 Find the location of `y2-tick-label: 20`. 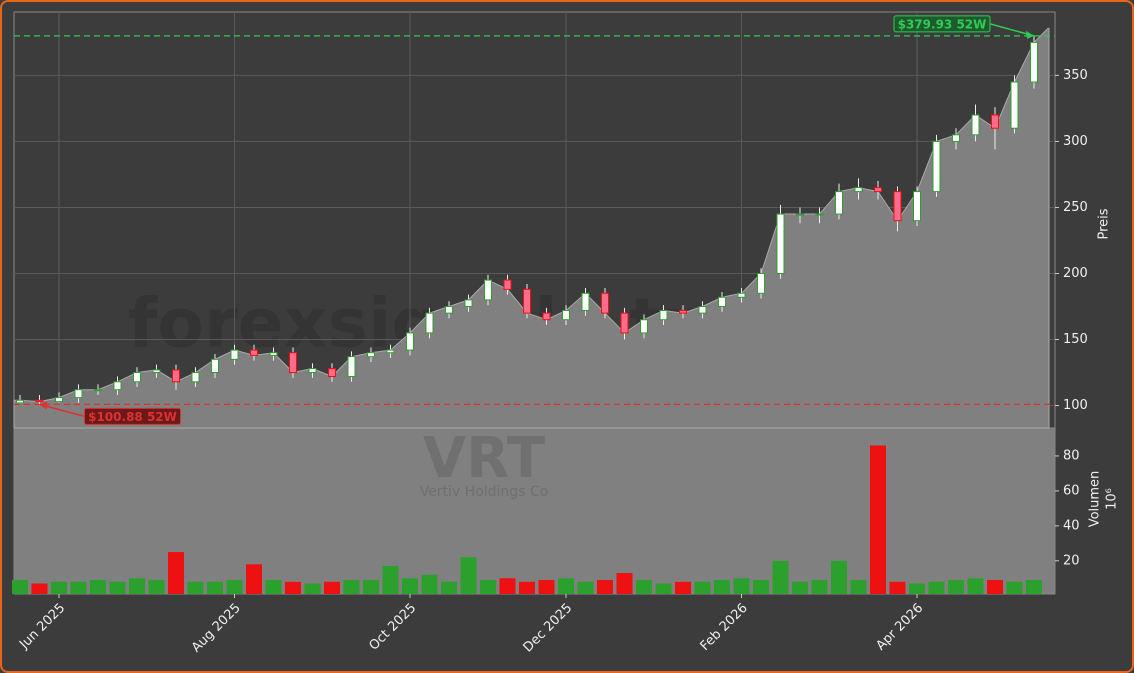

y2-tick-label: 20 is located at coordinates (1071, 560).